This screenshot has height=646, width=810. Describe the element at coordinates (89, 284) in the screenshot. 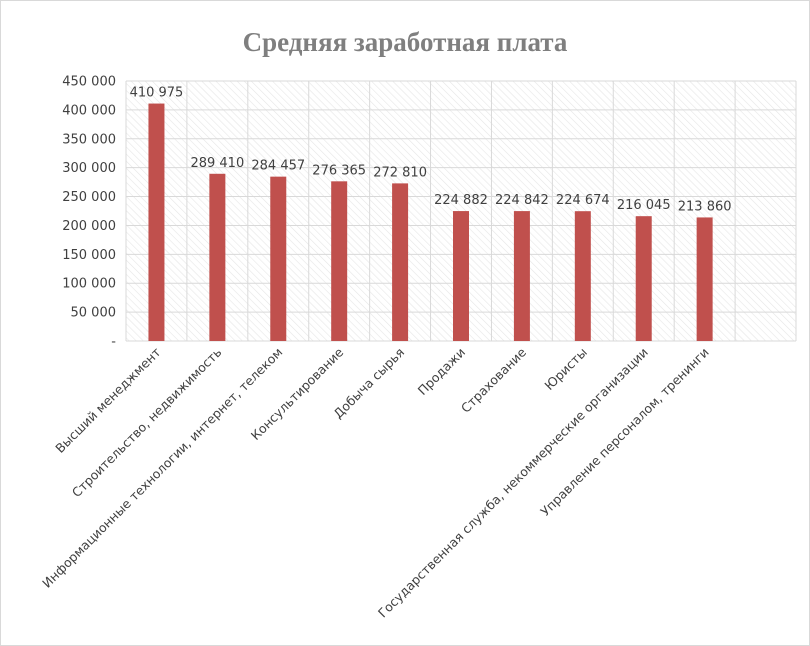

I see `y-tick-label: 100 000` at that location.